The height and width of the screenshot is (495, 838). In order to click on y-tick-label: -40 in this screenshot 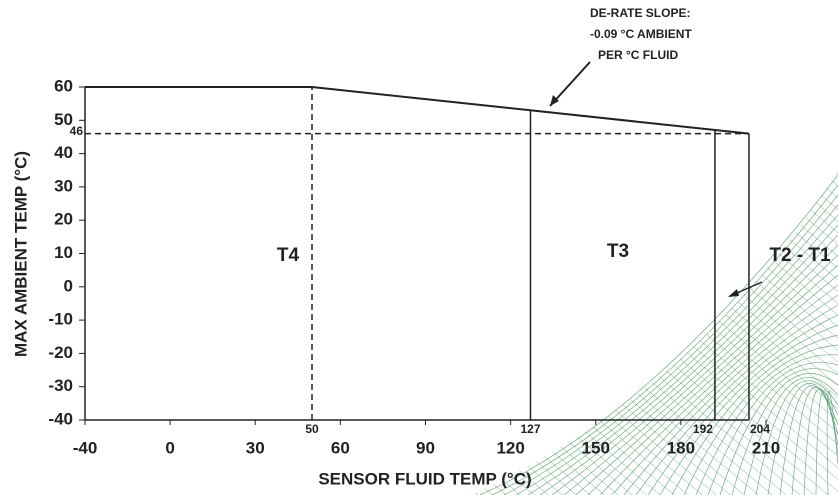, I will do `click(60, 418)`.